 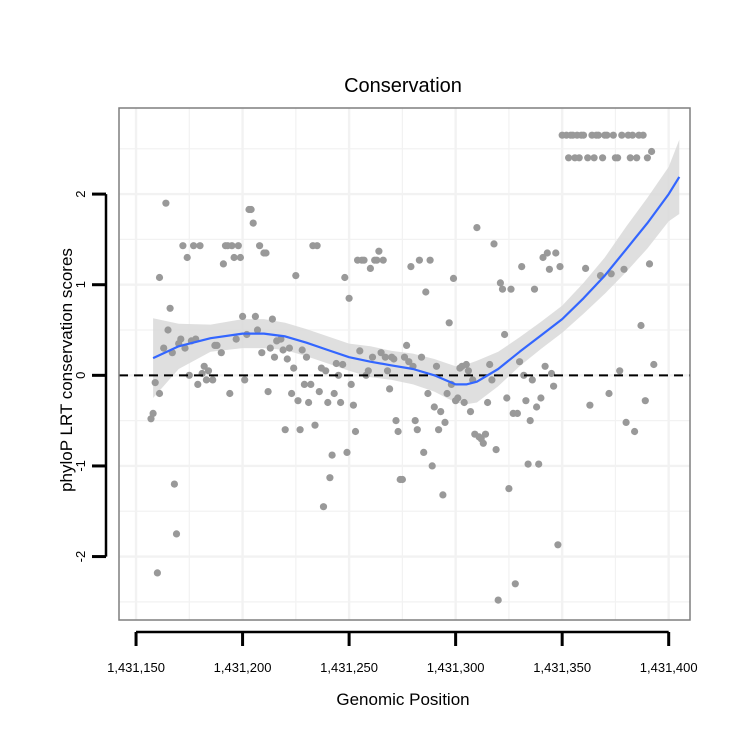 I want to click on x-tick-label: 1,431,250, so click(x=349, y=667).